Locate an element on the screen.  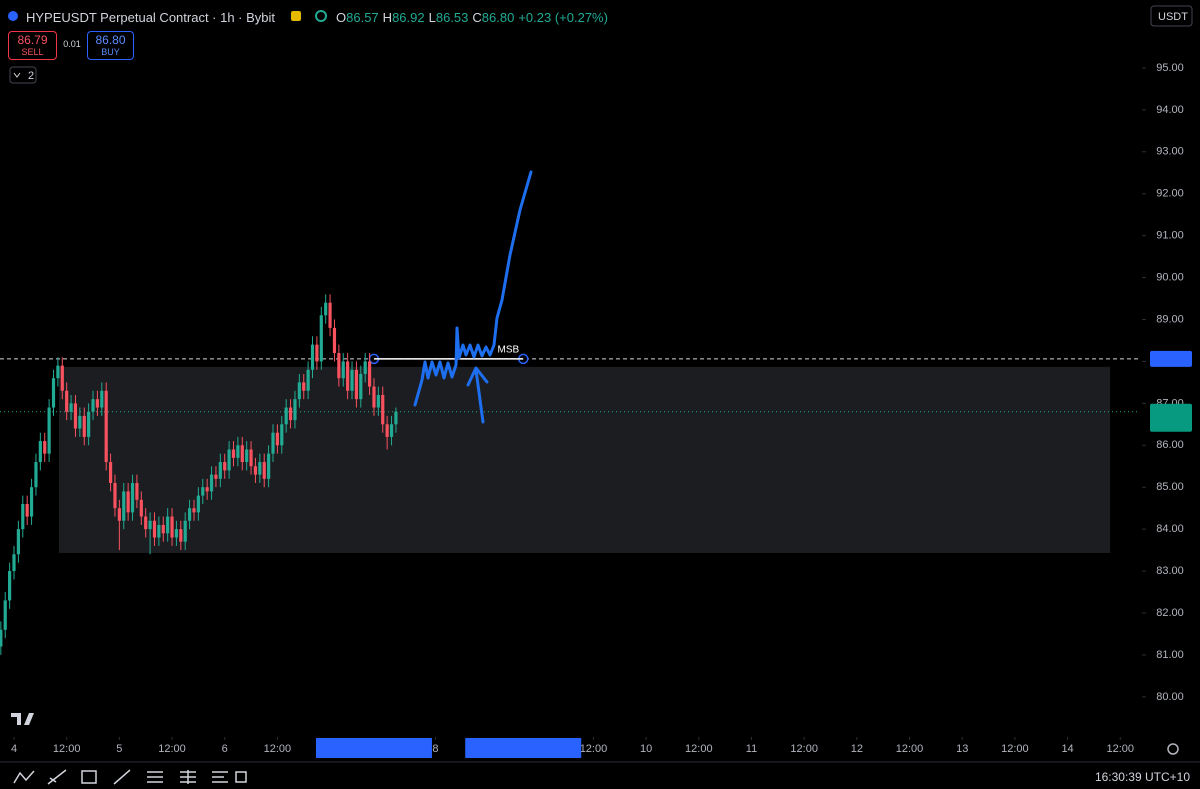
x-tick-label: 13 is located at coordinates (962, 749).